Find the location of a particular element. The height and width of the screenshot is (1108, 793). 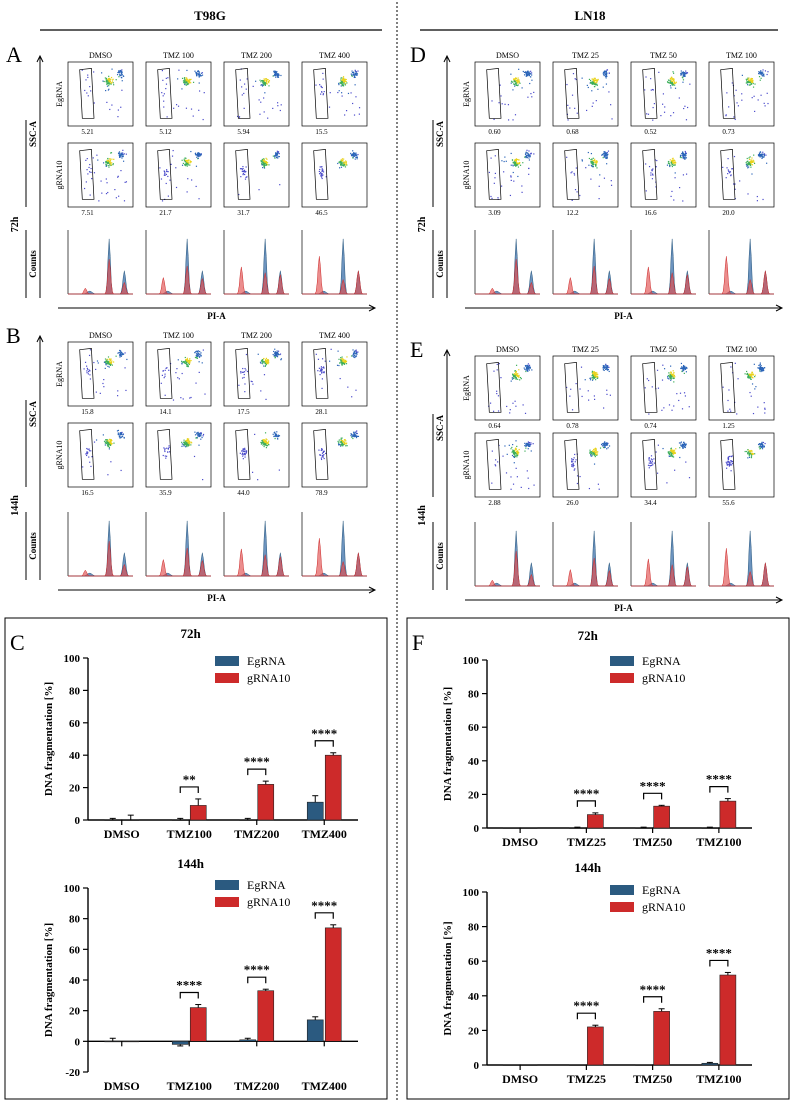

histogram is located at coordinates (507, 554).